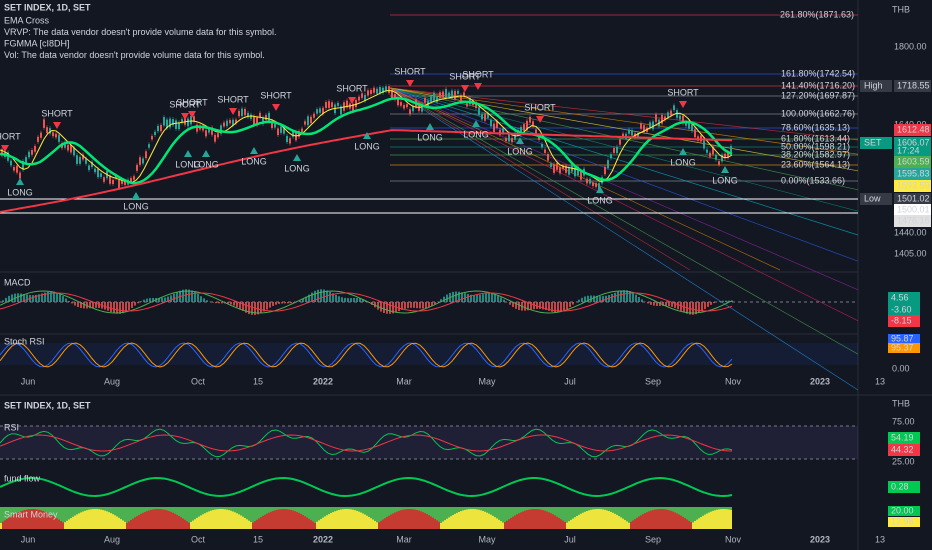 Image resolution: width=932 pixels, height=550 pixels. Describe the element at coordinates (478, 74) in the screenshot. I see `short-signal: SHORT` at that location.